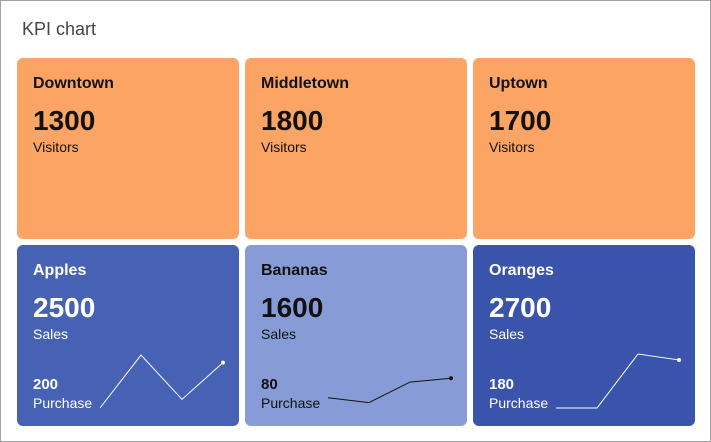  Describe the element at coordinates (64, 307) in the screenshot. I see `card-value: 2500` at that location.